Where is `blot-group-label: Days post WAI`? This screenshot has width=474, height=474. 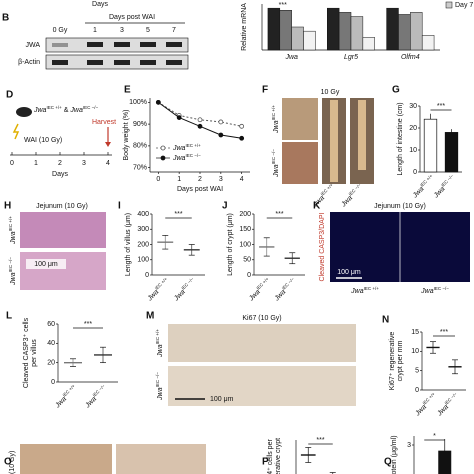 blot-group-label: Days post WAI is located at coordinates (132, 17).